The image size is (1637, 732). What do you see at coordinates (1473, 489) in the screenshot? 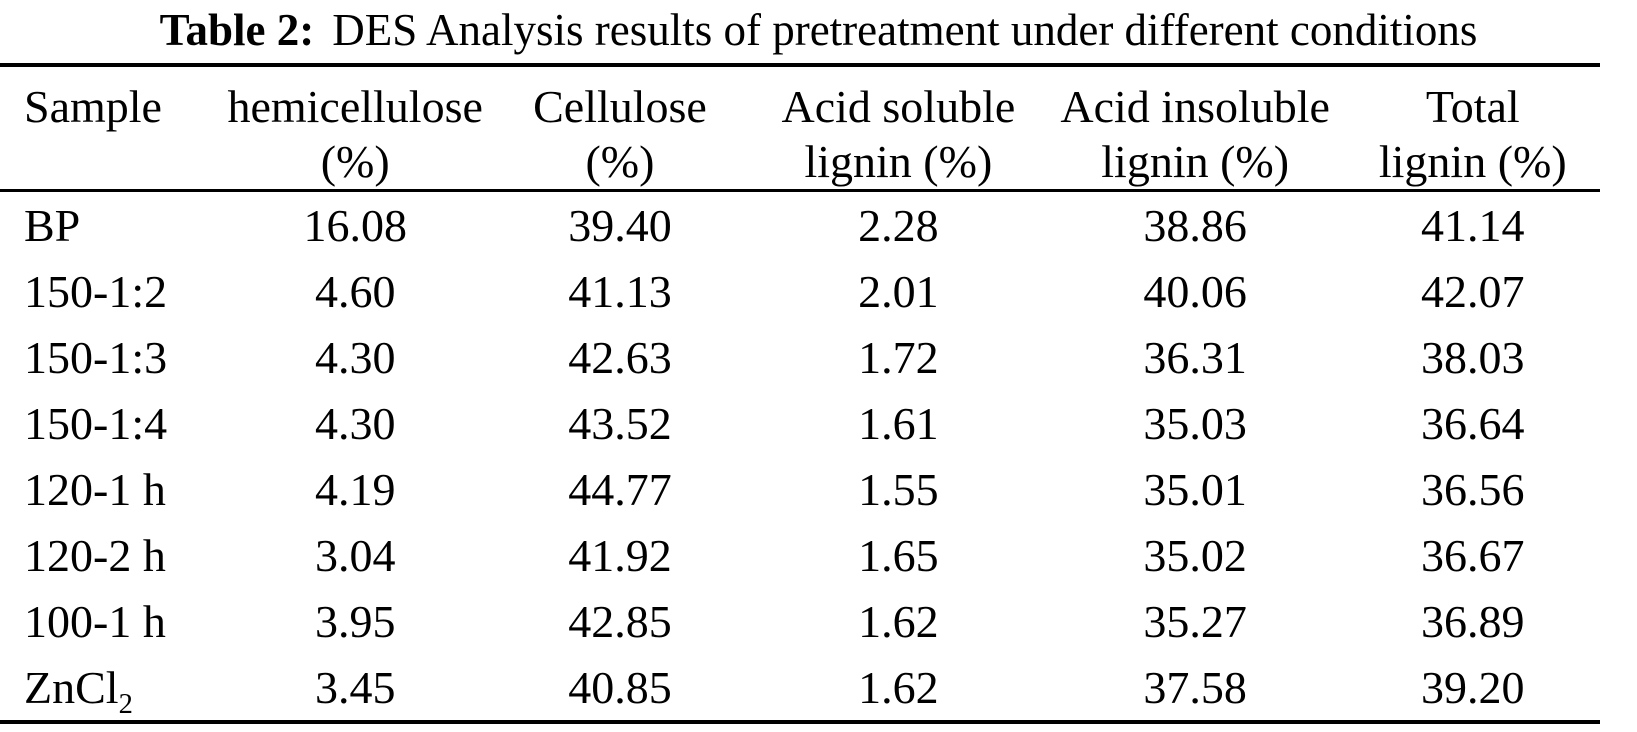
I see `value-cell: 36.56` at bounding box center [1473, 489].